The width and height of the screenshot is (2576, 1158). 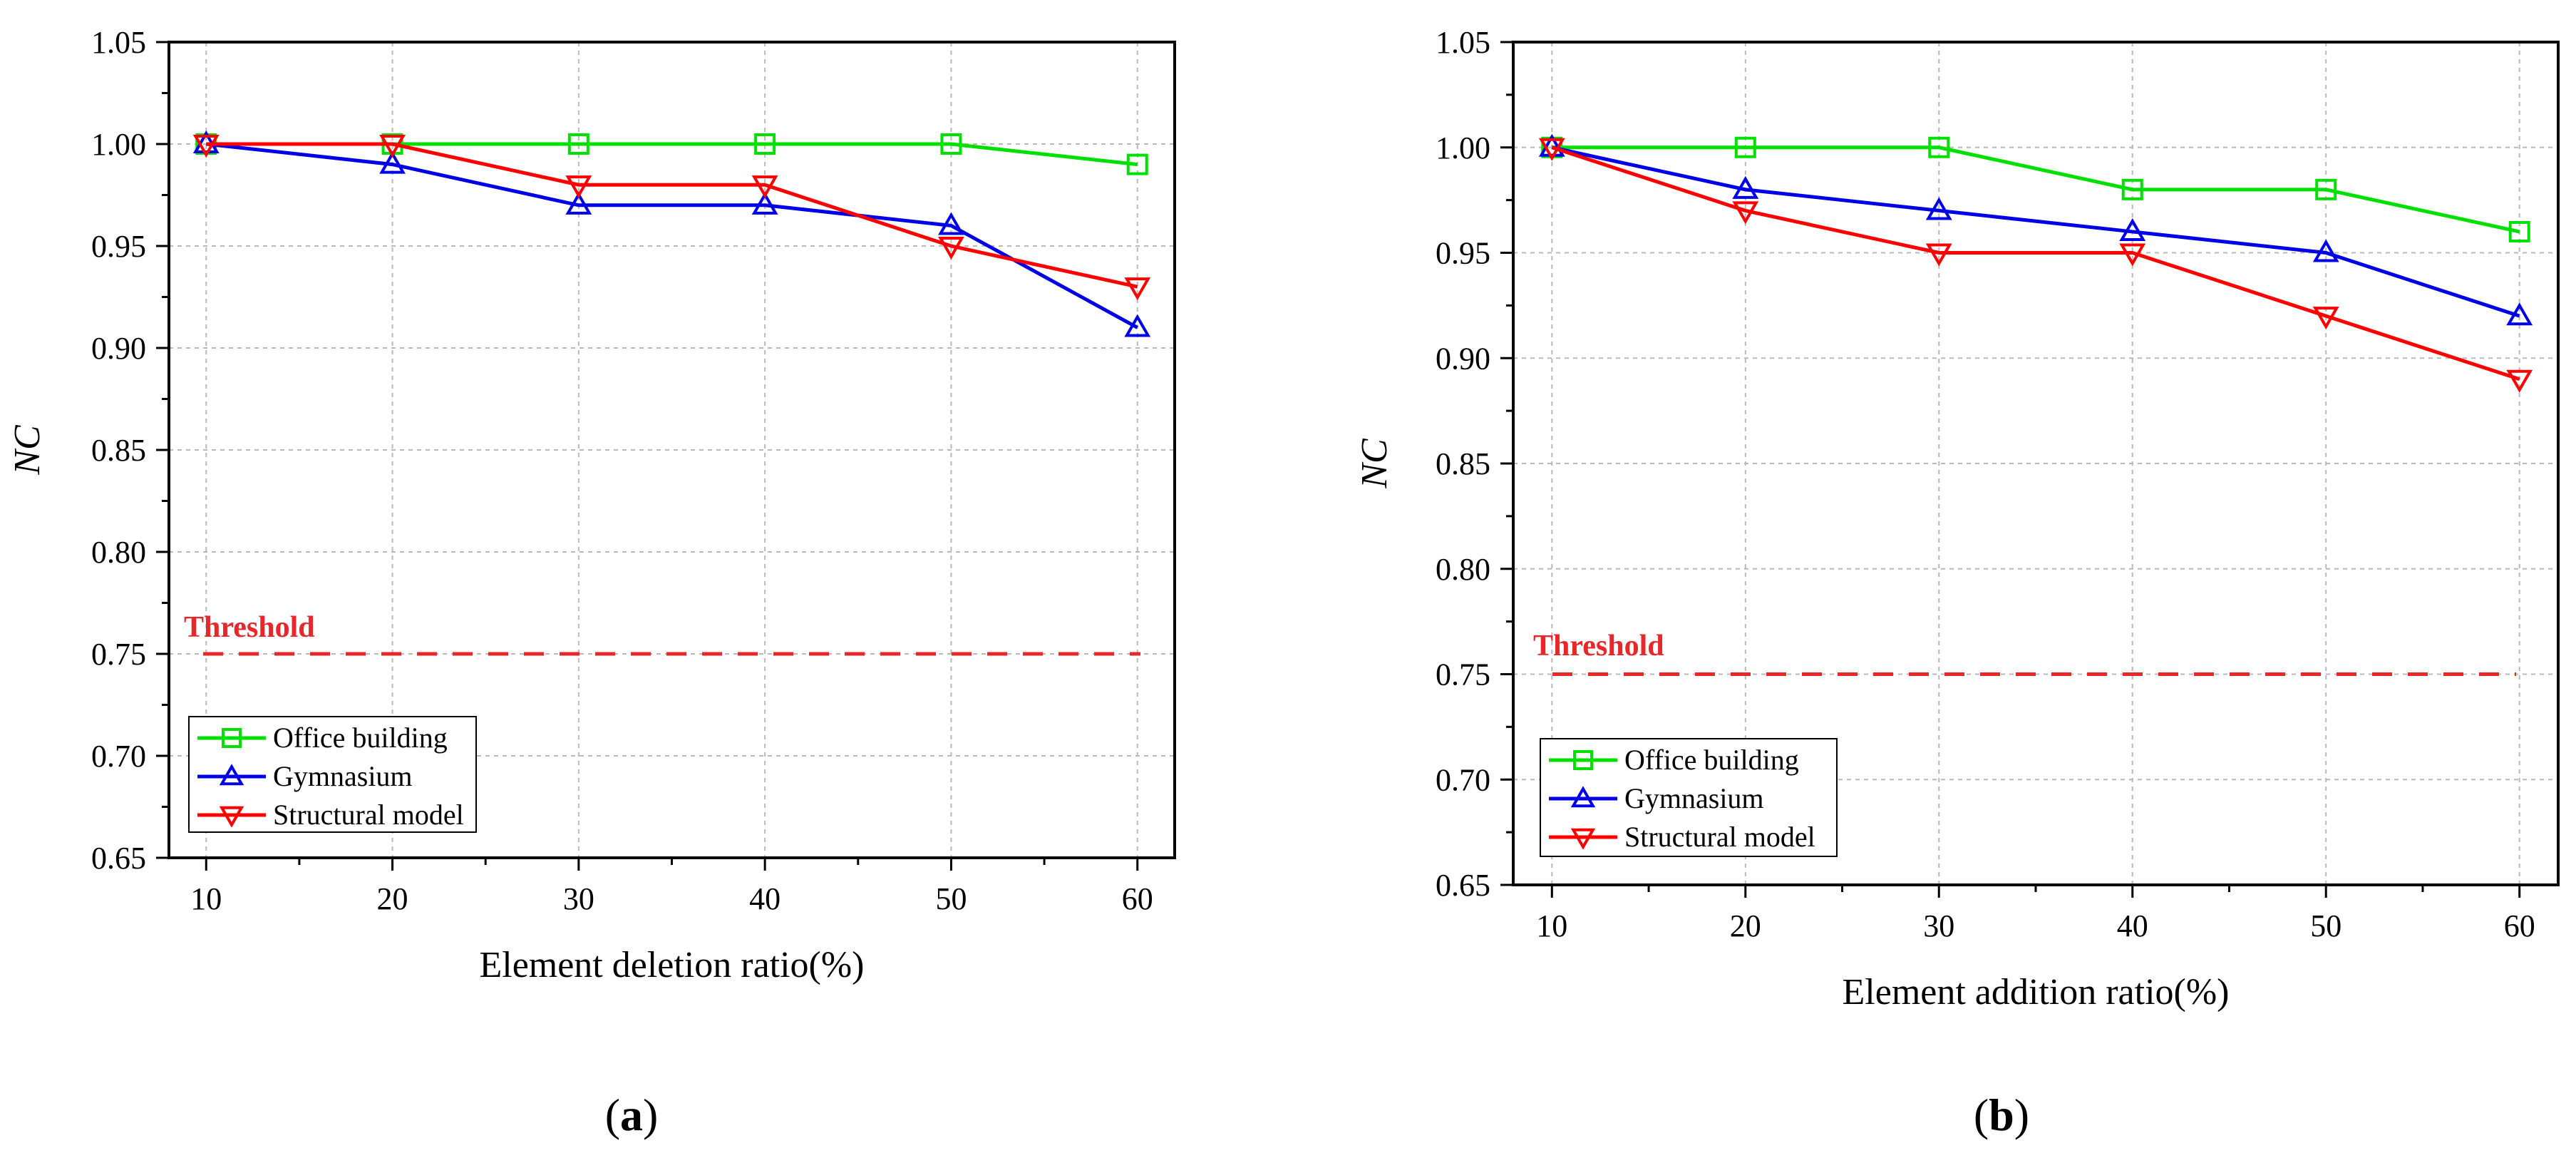 What do you see at coordinates (2036, 992) in the screenshot?
I see `x-axis-label: Element addition ratio(%)` at bounding box center [2036, 992].